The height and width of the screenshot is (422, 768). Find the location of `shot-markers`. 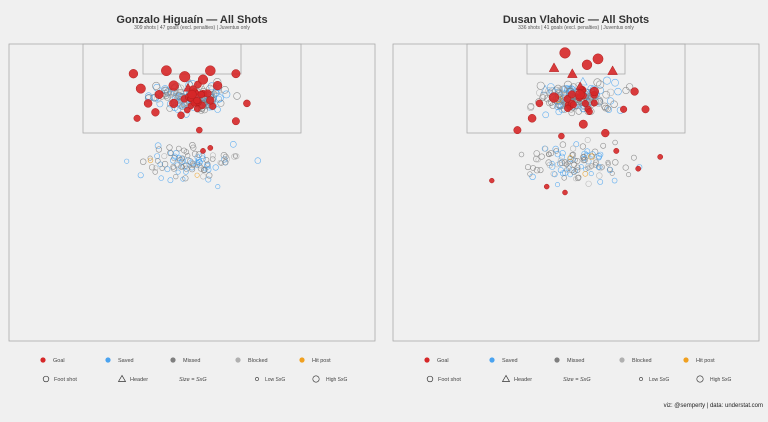

shot-markers is located at coordinates (576, 121).